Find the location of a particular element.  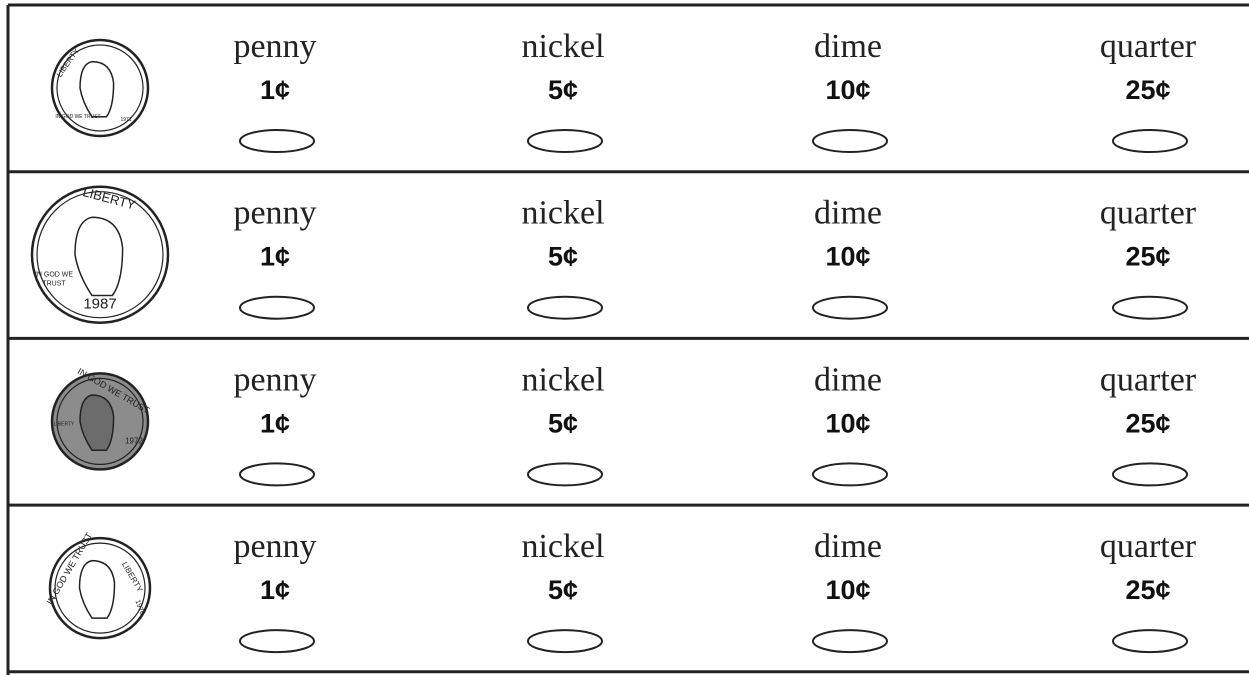

coin-inscription: 1971 is located at coordinates (125, 120).